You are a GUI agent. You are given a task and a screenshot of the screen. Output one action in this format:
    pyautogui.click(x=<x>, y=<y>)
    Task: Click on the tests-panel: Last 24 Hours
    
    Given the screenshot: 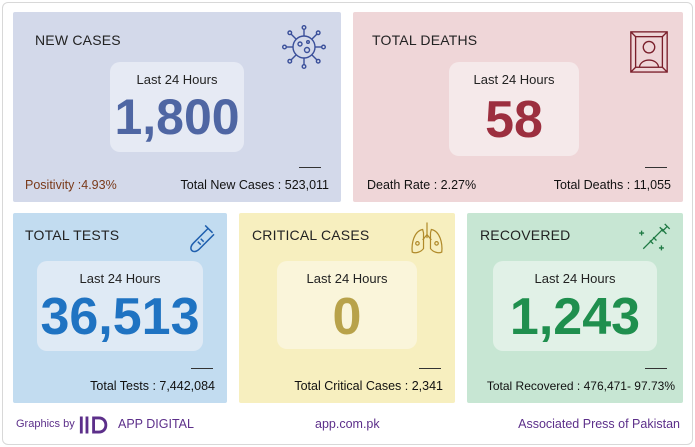 What is the action you would take?
    pyautogui.click(x=120, y=306)
    